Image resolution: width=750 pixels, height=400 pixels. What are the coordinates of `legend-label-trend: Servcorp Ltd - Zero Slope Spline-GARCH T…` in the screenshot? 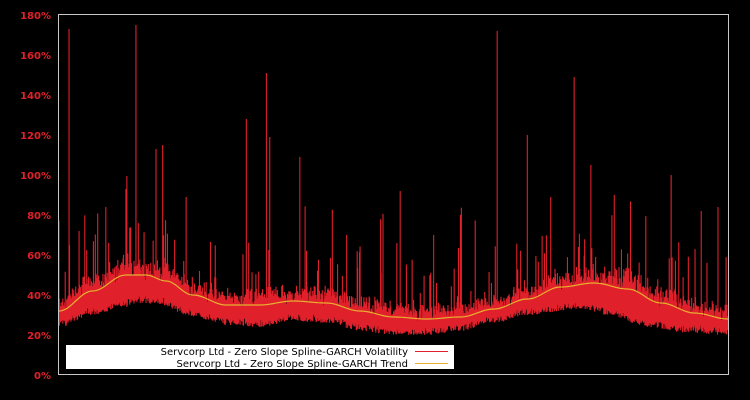 It's located at (292, 364).